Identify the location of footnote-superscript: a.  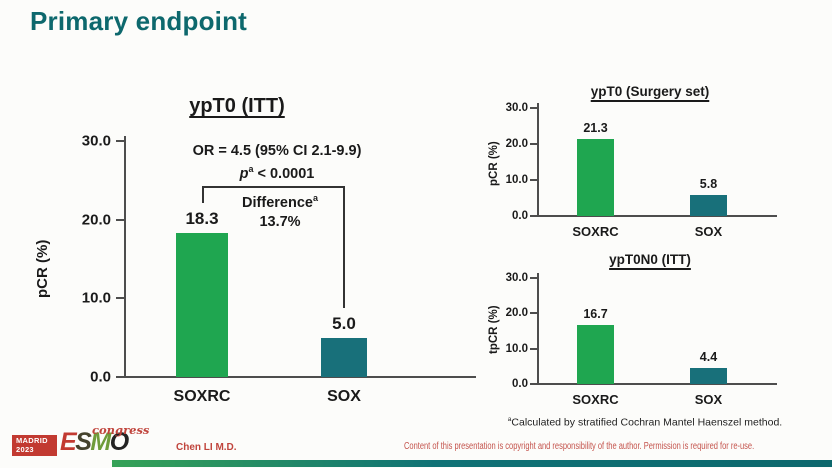
(509, 419).